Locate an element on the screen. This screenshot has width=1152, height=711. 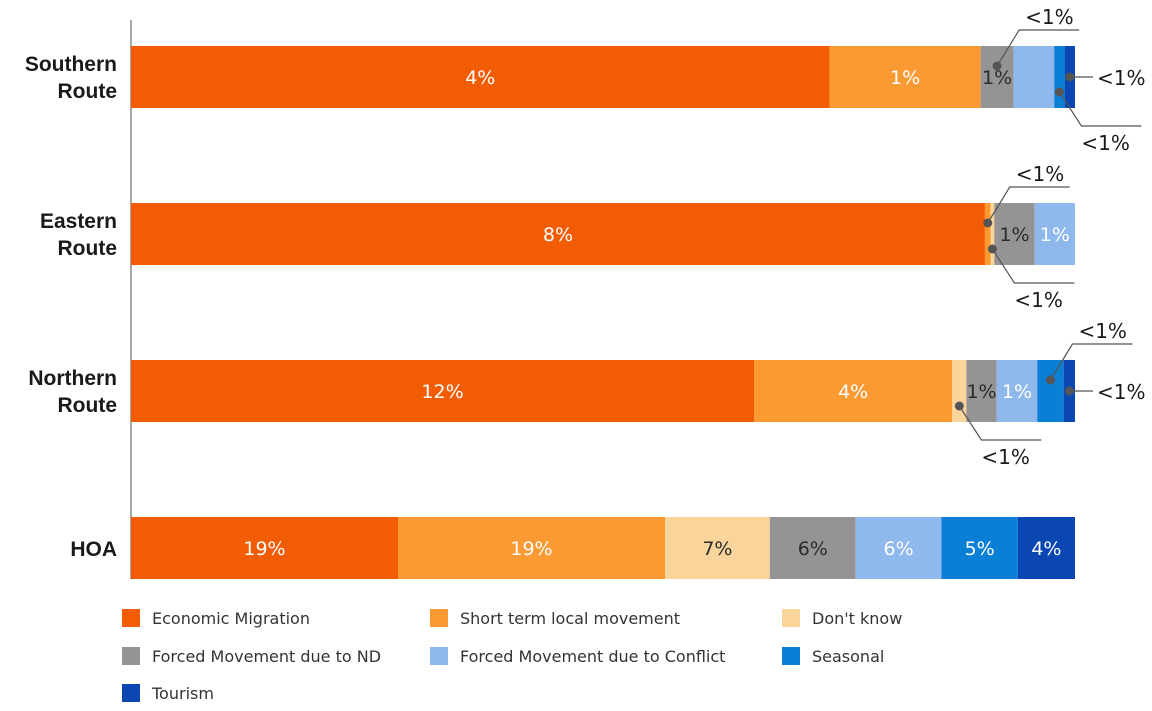
segment-label: 5% is located at coordinates (980, 549).